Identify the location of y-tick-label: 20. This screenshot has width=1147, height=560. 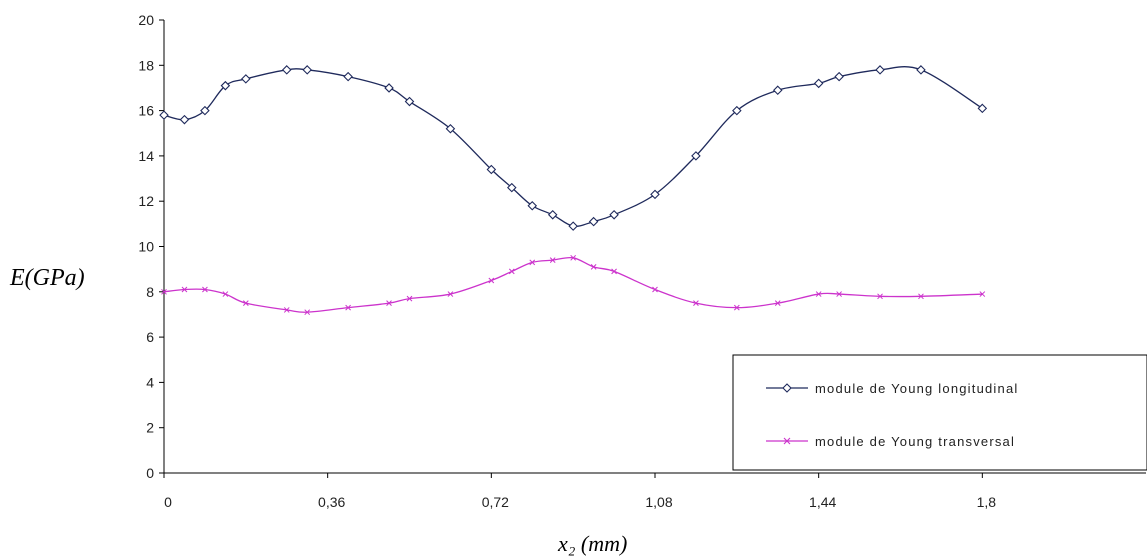
(146, 20).